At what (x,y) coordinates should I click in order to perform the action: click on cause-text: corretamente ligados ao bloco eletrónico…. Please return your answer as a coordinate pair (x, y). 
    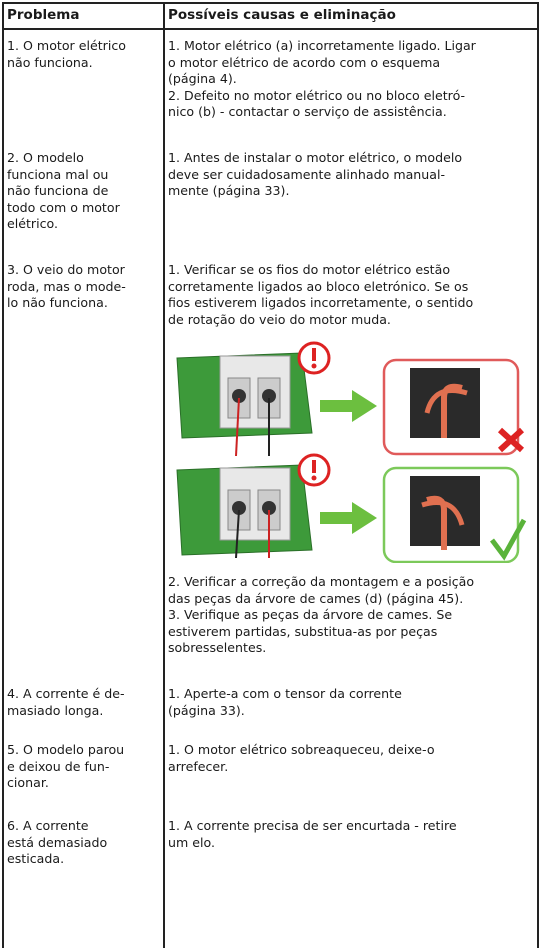
    Looking at the image, I should click on (318, 286).